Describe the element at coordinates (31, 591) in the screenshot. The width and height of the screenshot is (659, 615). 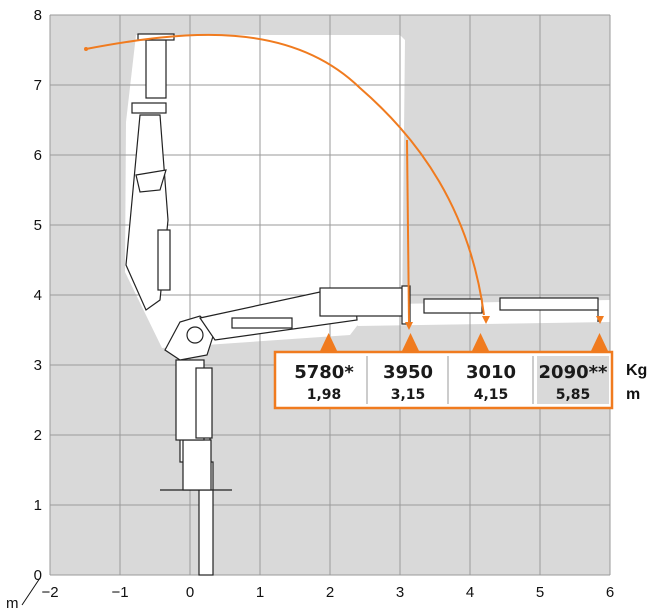
I see `axis-corner-slash` at that location.